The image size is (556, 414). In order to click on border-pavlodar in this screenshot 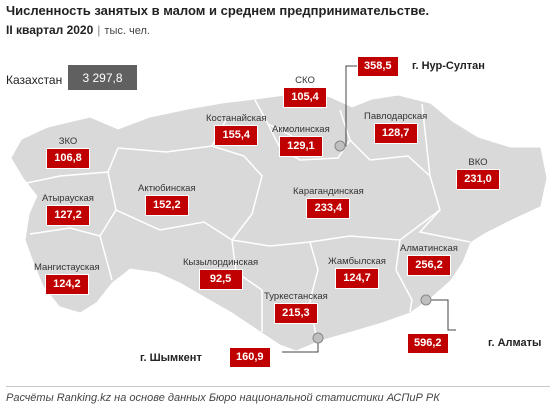, I will do `click(390, 140)`.